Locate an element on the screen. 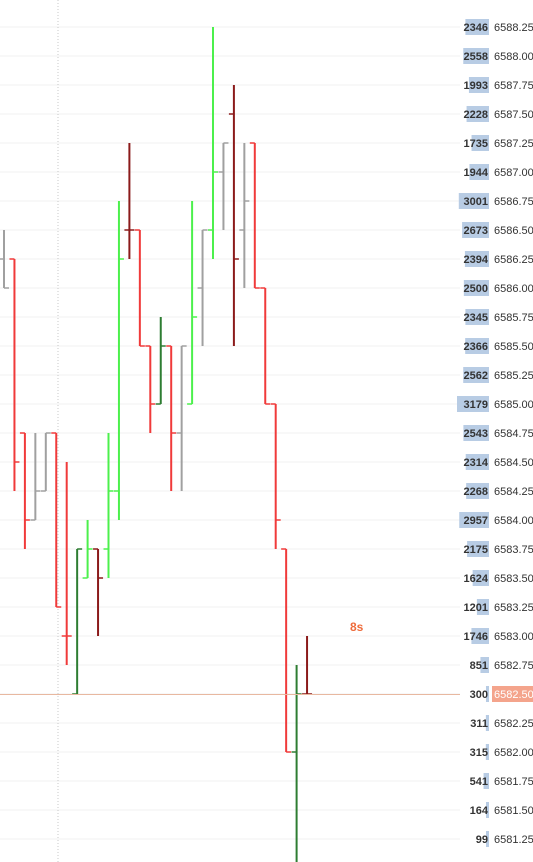  ladder-row: 2562 6585.25 is located at coordinates (498, 375).